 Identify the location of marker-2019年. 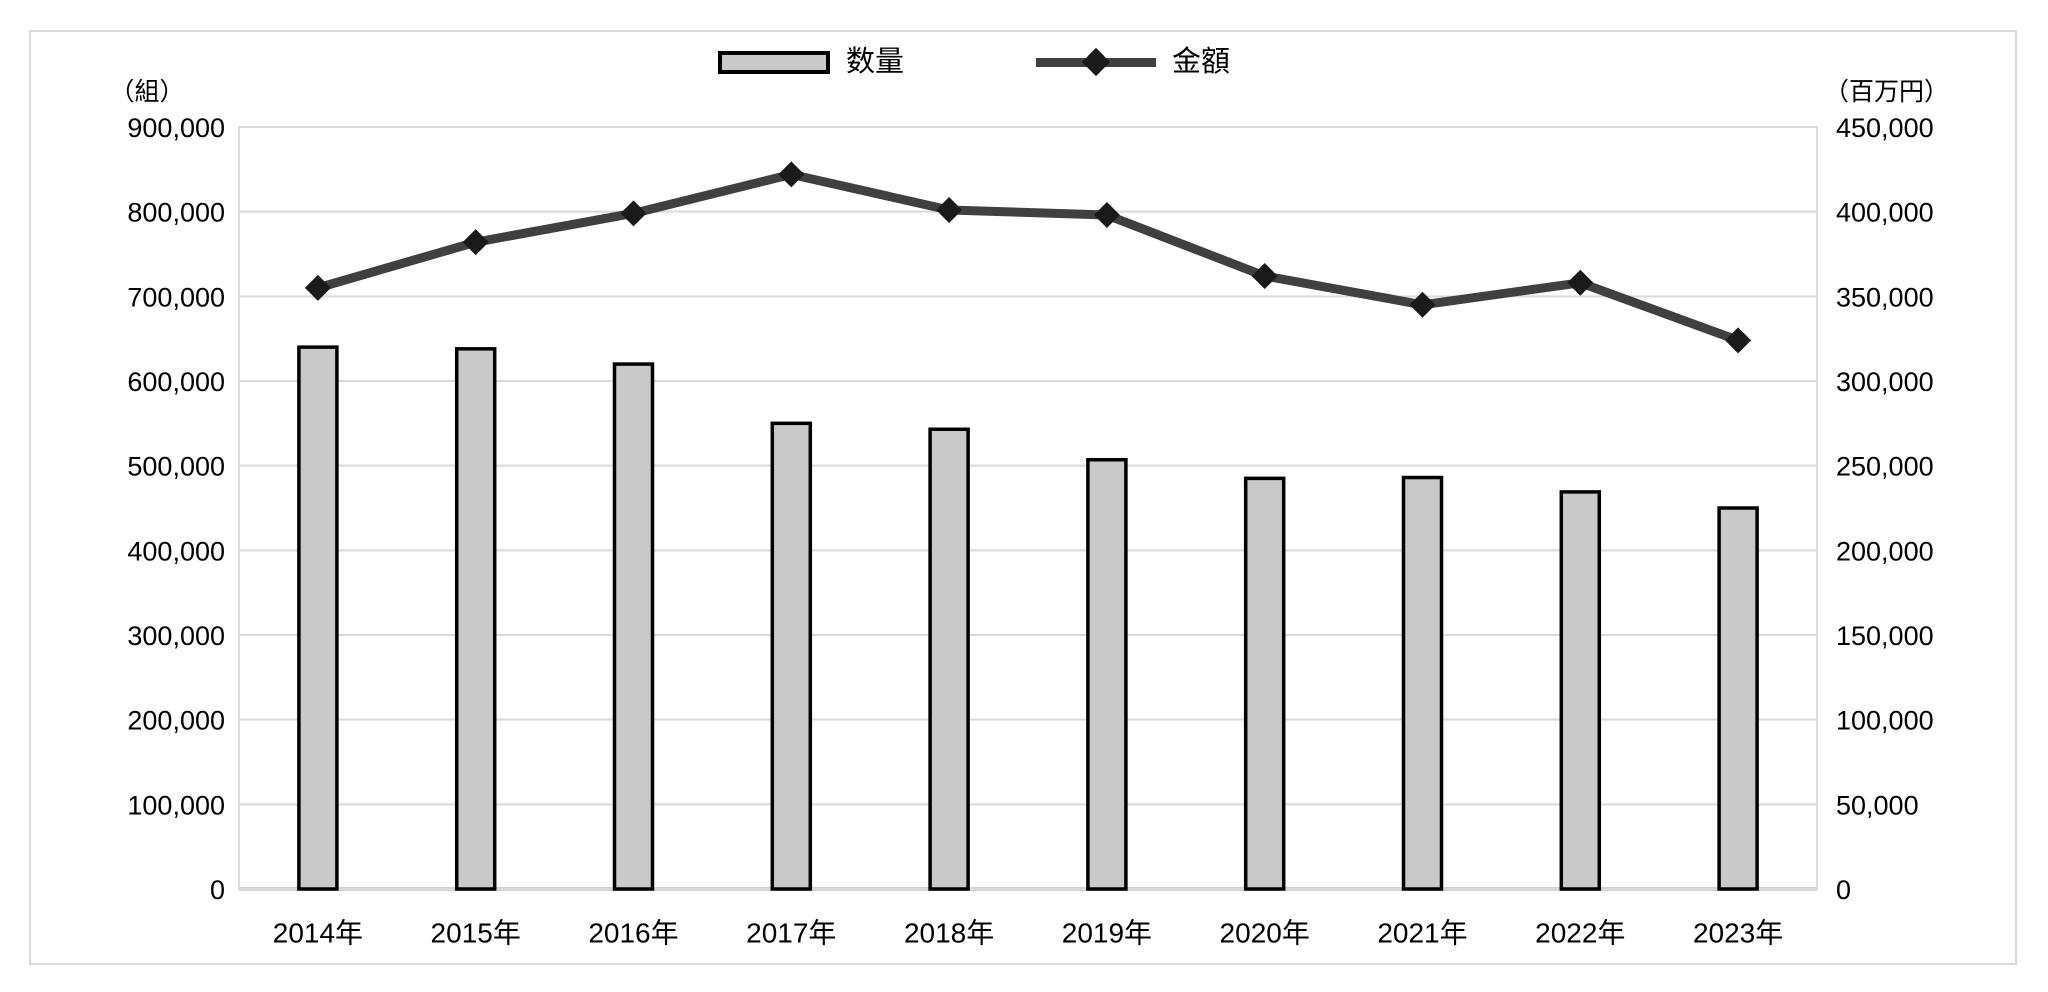
(1106, 215).